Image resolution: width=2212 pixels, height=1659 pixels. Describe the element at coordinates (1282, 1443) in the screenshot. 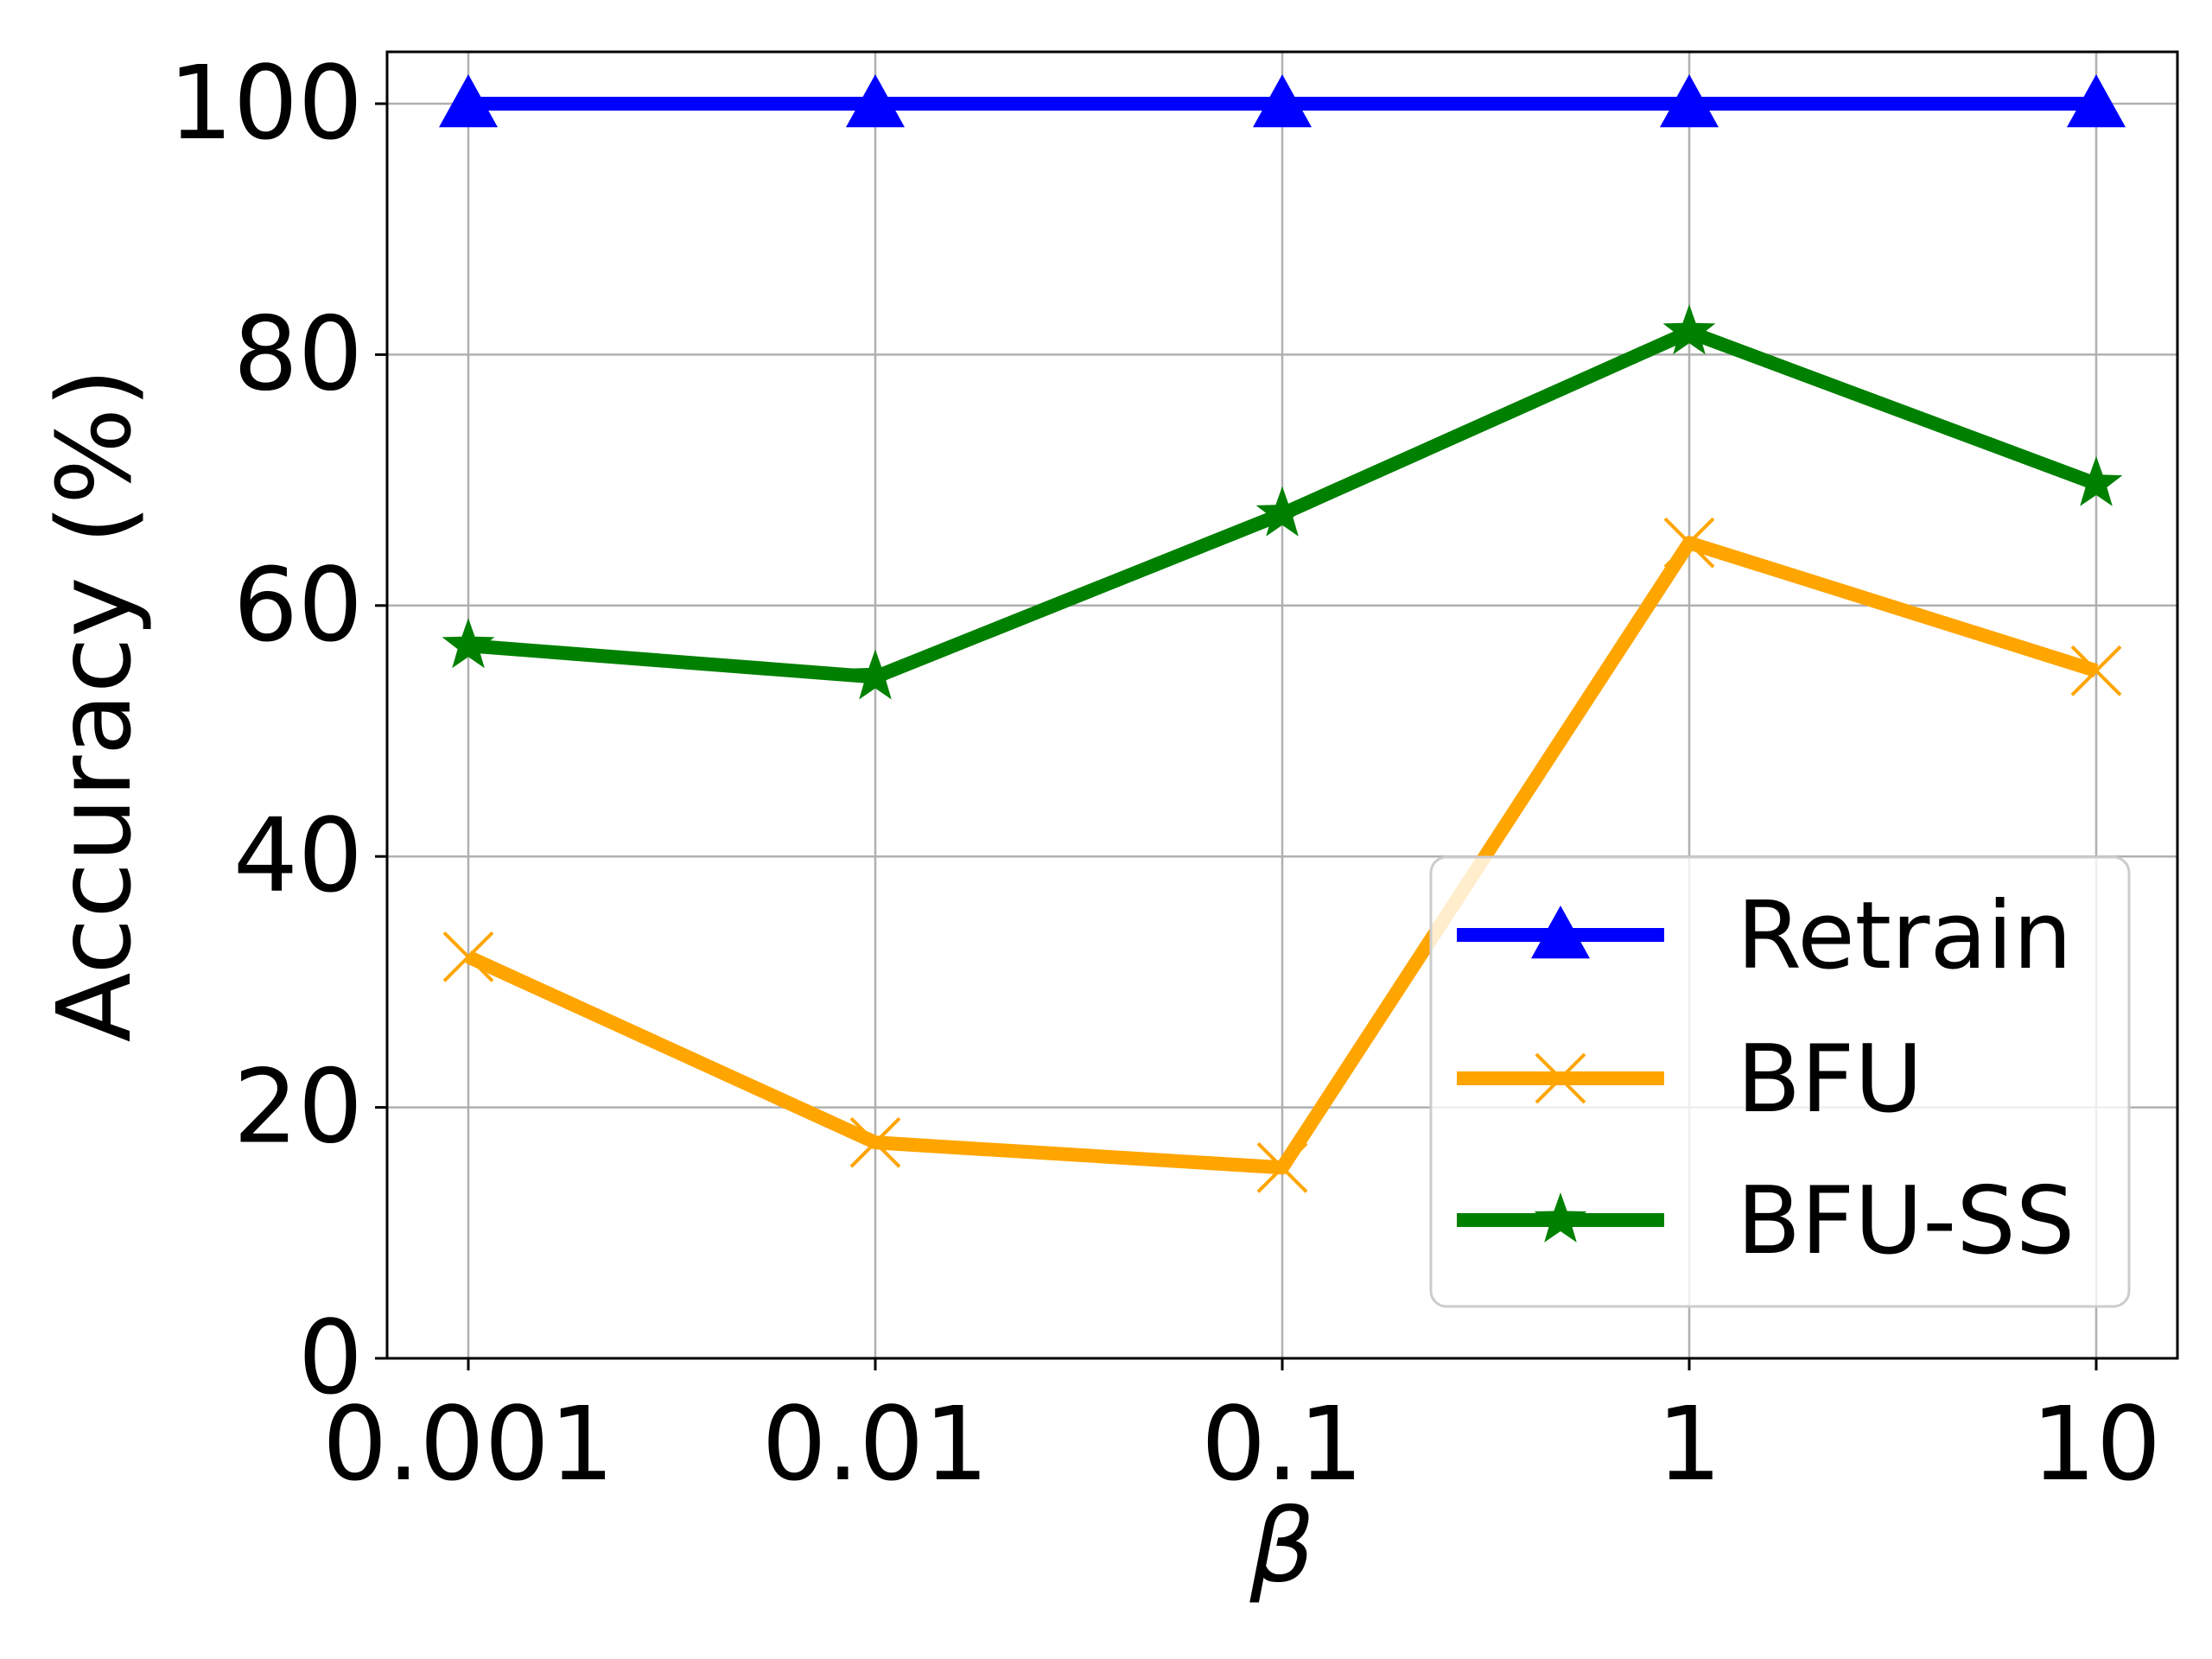

I see `x-tick-label: 0.1` at that location.